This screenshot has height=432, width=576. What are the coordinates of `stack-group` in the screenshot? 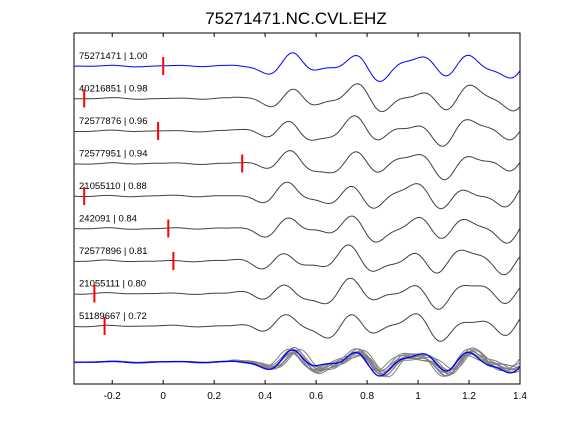 It's located at (297, 362).